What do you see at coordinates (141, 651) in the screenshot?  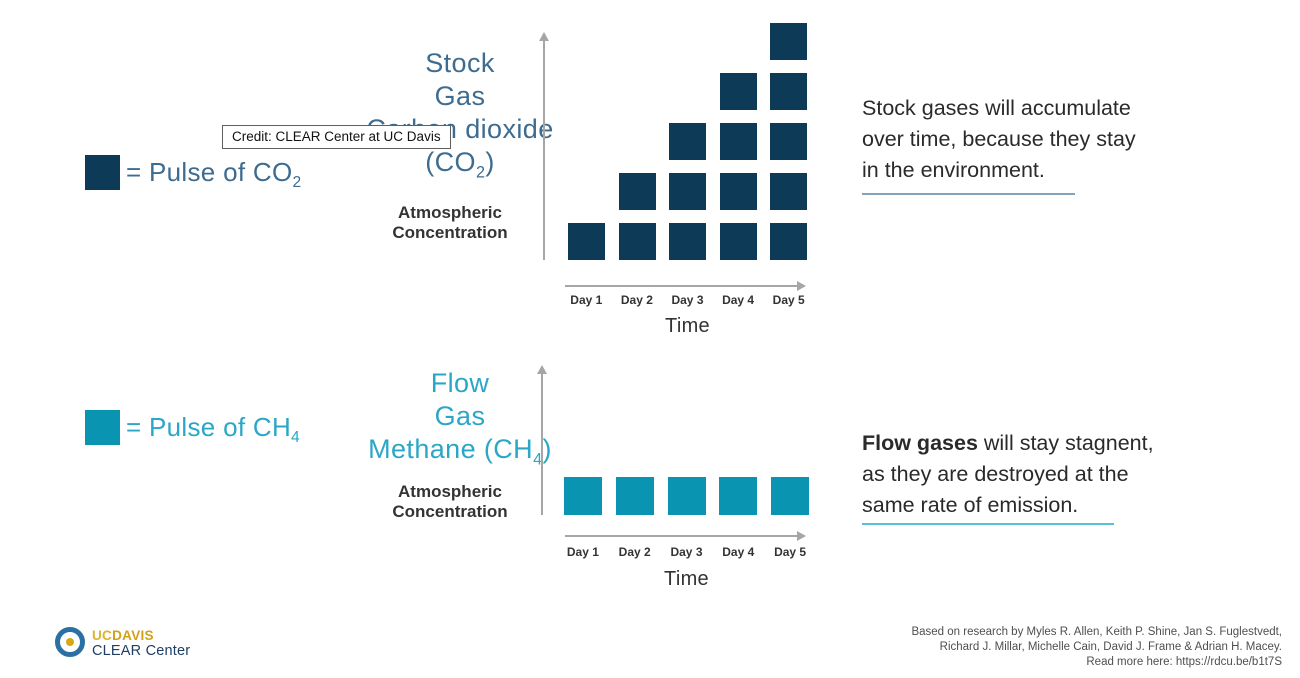 I see `clear-center-wordmark: CLEAR Center` at bounding box center [141, 651].